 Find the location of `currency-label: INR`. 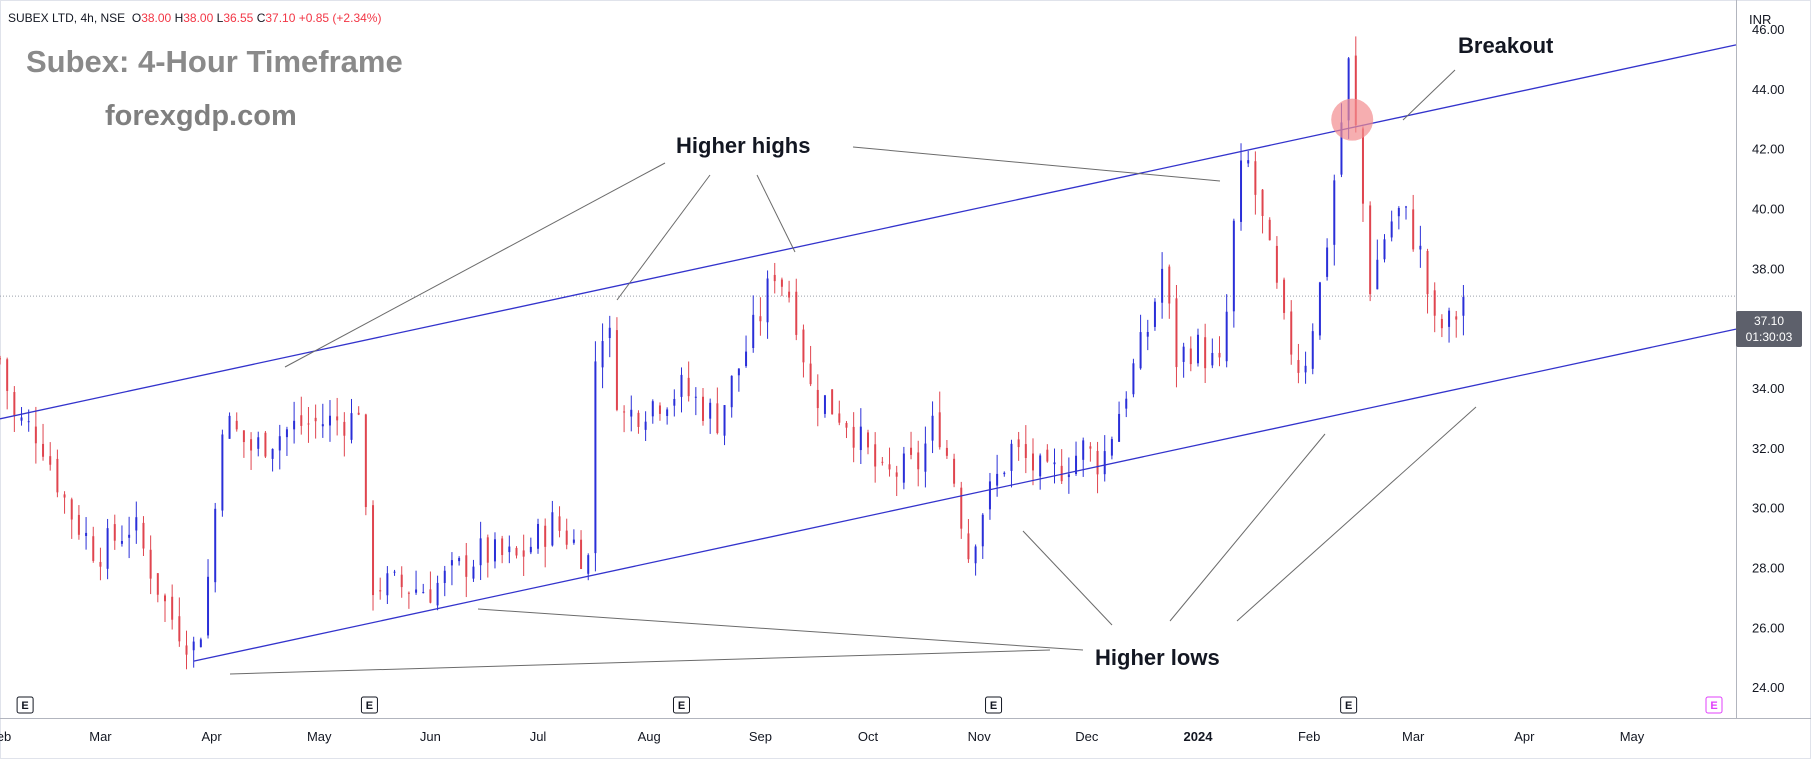

currency-label: INR is located at coordinates (1760, 19).